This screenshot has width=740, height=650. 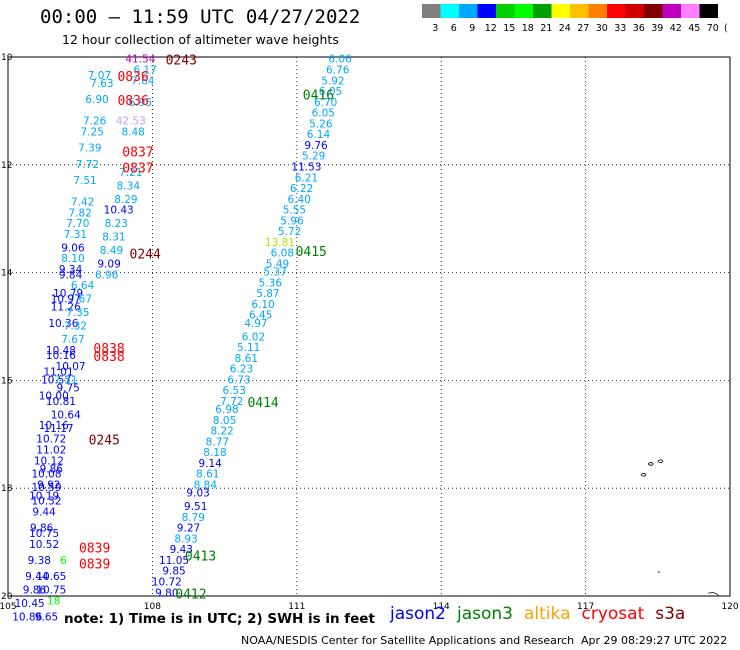 What do you see at coordinates (54, 426) in the screenshot?
I see `wave-height-value: 10.16` at bounding box center [54, 426].